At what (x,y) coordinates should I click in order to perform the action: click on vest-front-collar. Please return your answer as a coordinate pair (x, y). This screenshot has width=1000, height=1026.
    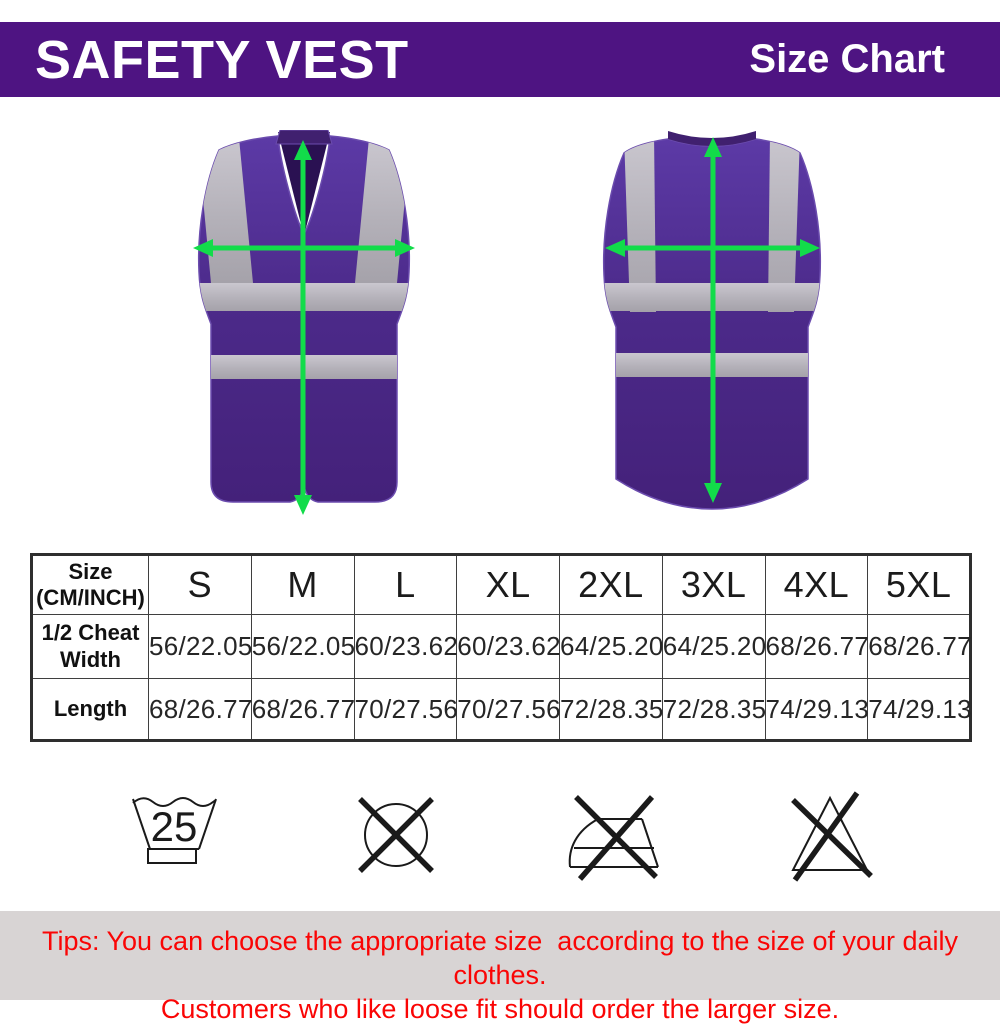
    Looking at the image, I should click on (304, 137).